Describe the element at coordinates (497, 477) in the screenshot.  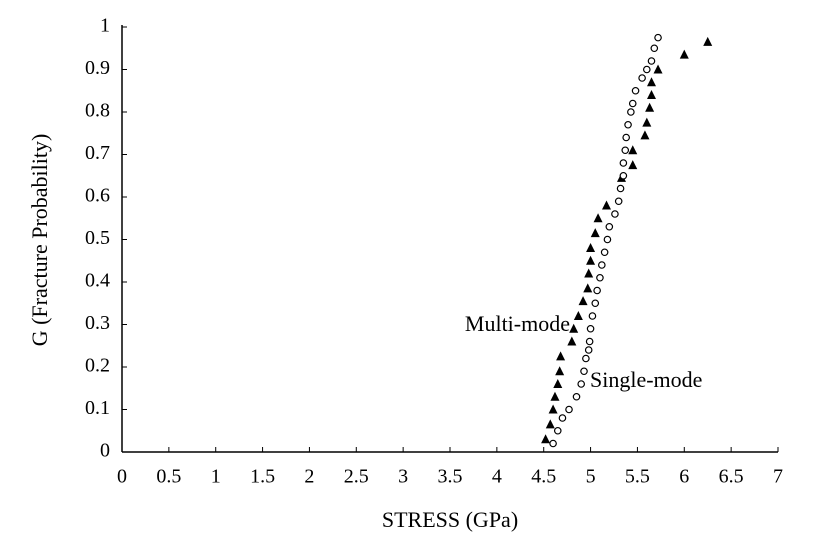
I see `x-tick-label: 4` at that location.